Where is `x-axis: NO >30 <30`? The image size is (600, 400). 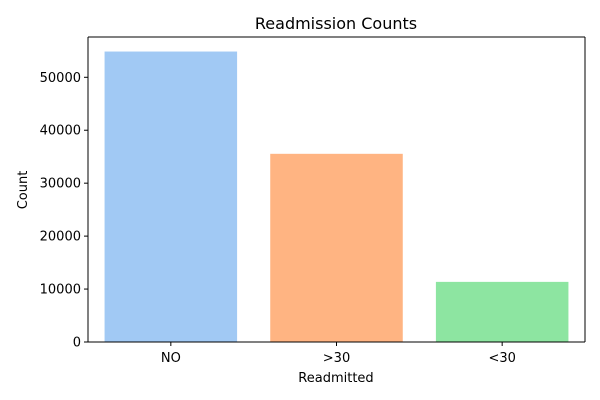 x-axis: NO >30 <30 is located at coordinates (338, 354).